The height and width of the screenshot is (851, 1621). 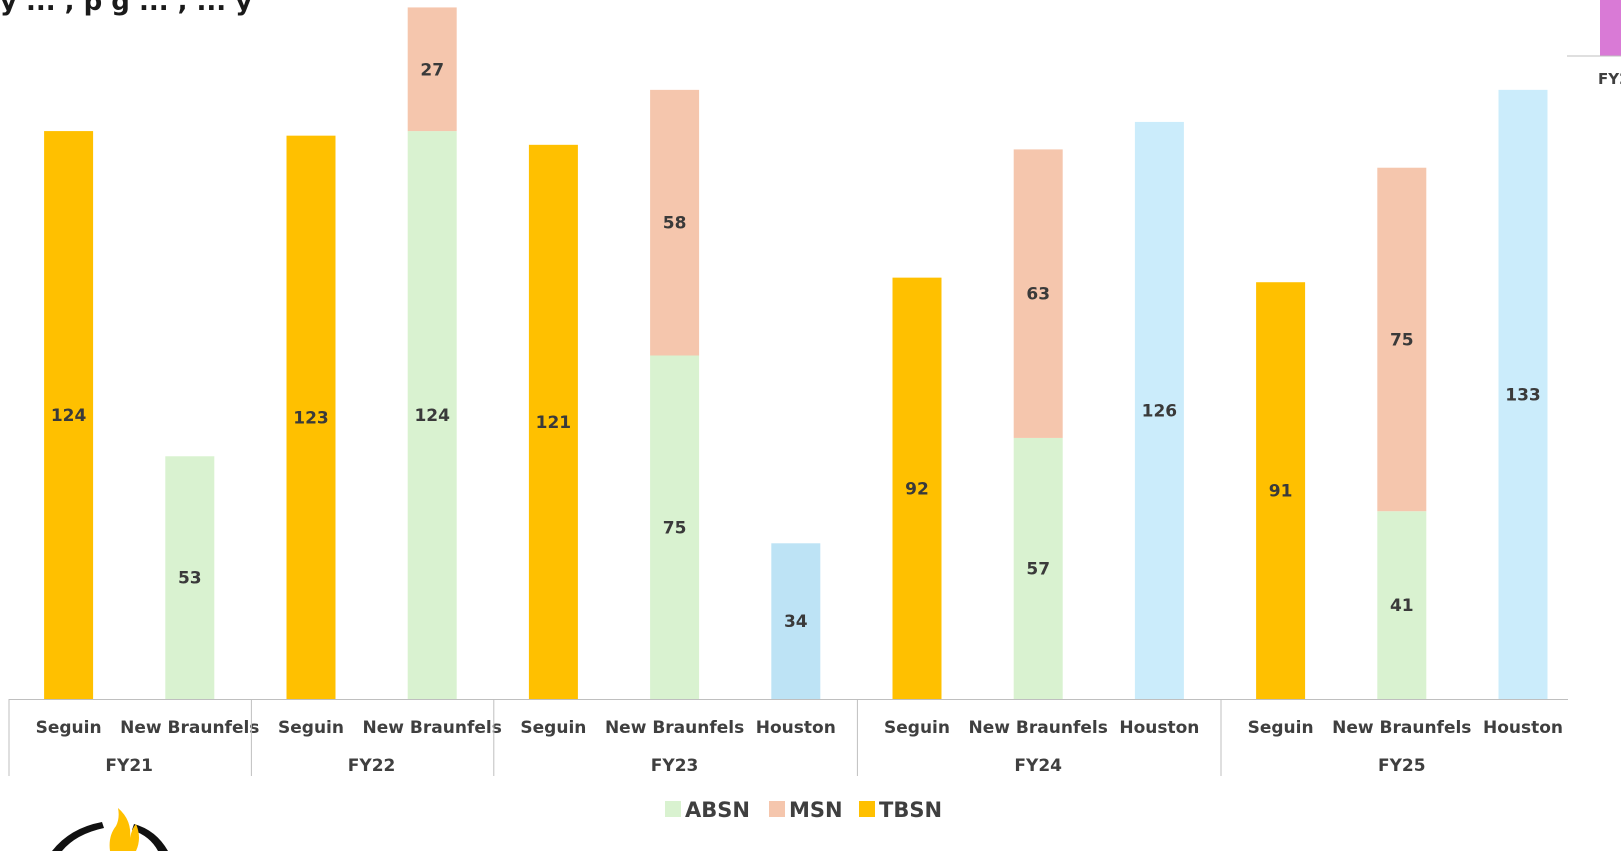 I want to click on data-label-fy22-seguin-tbsn: 123, so click(x=311, y=418).